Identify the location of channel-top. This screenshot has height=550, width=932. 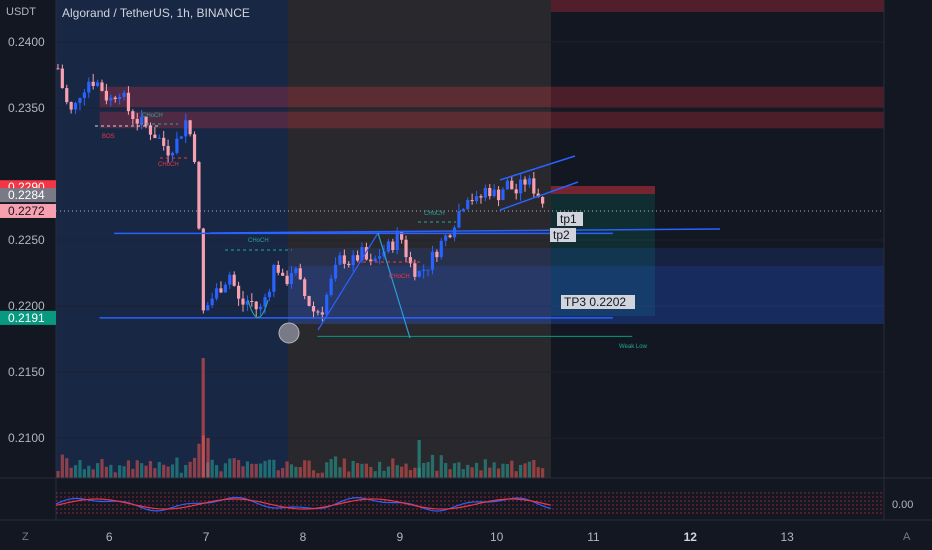
(537, 168).